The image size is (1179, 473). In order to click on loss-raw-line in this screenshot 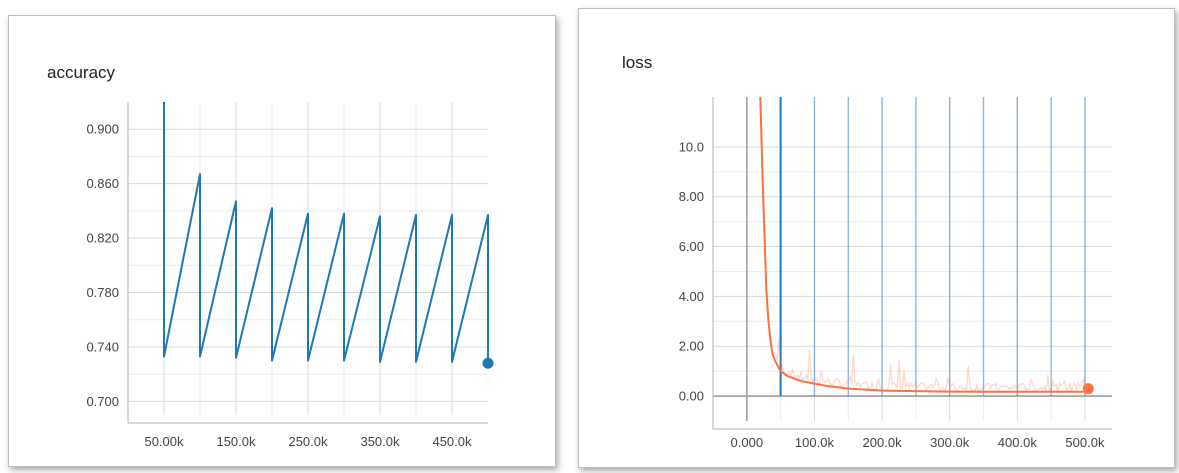, I will do `click(929, 365)`.